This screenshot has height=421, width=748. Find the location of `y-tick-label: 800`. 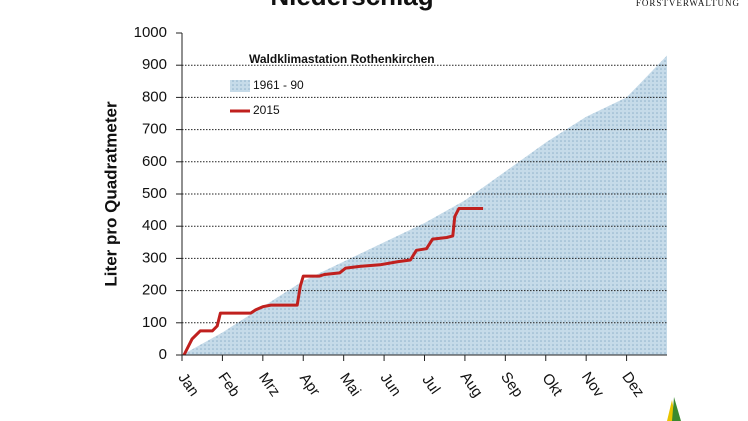

y-tick-label: 800 is located at coordinates (154, 96).